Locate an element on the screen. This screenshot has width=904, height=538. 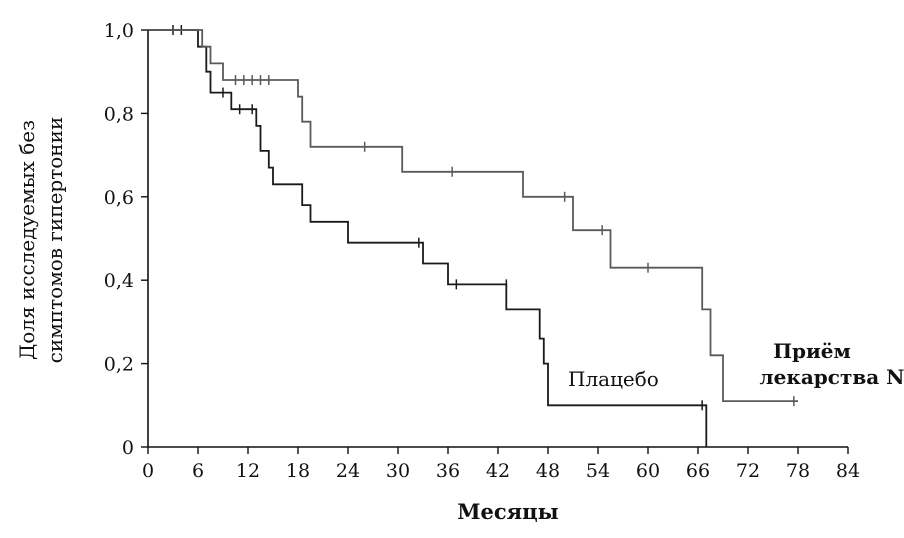
x-tick-label: 42 is located at coordinates (498, 471).